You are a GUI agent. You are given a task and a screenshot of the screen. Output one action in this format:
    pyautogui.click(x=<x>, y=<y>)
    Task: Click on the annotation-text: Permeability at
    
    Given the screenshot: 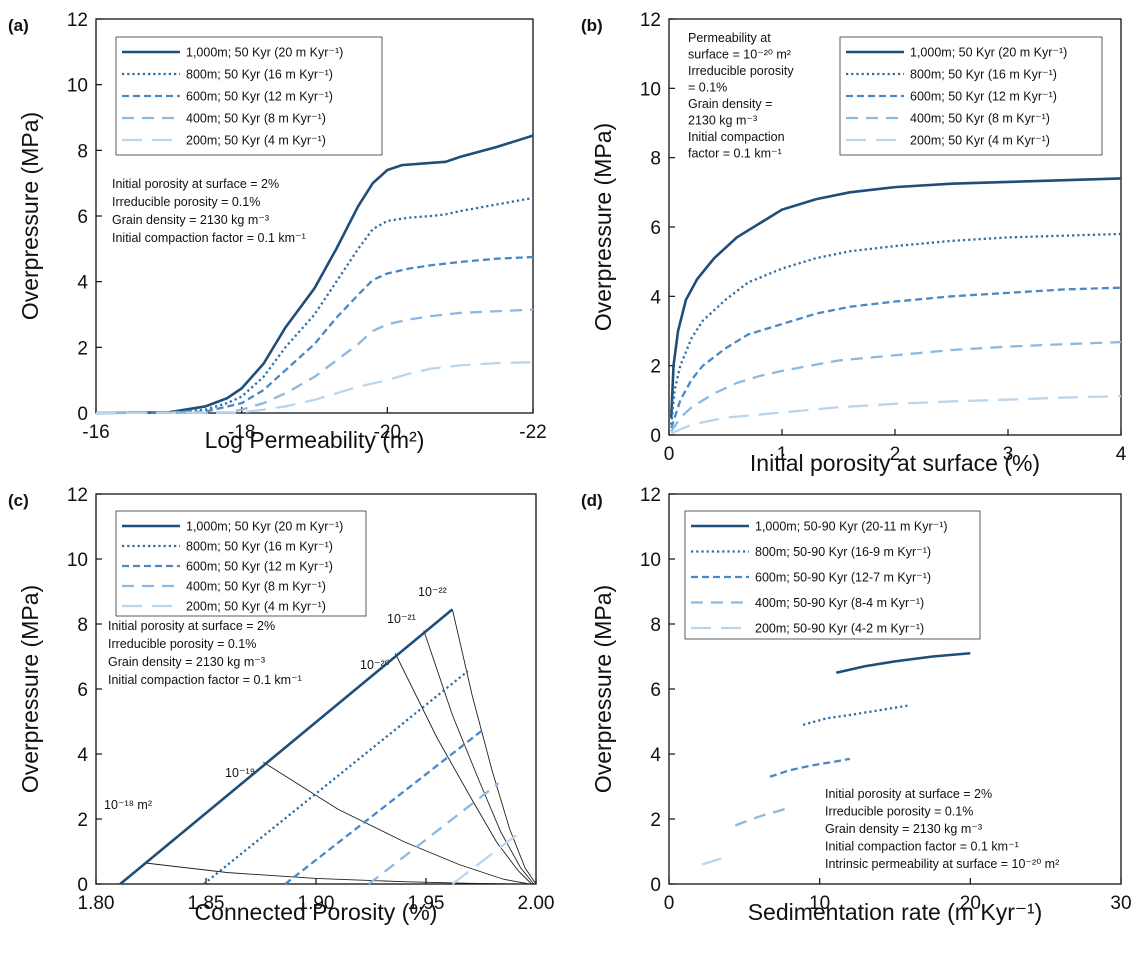 What is the action you would take?
    pyautogui.click(x=729, y=38)
    